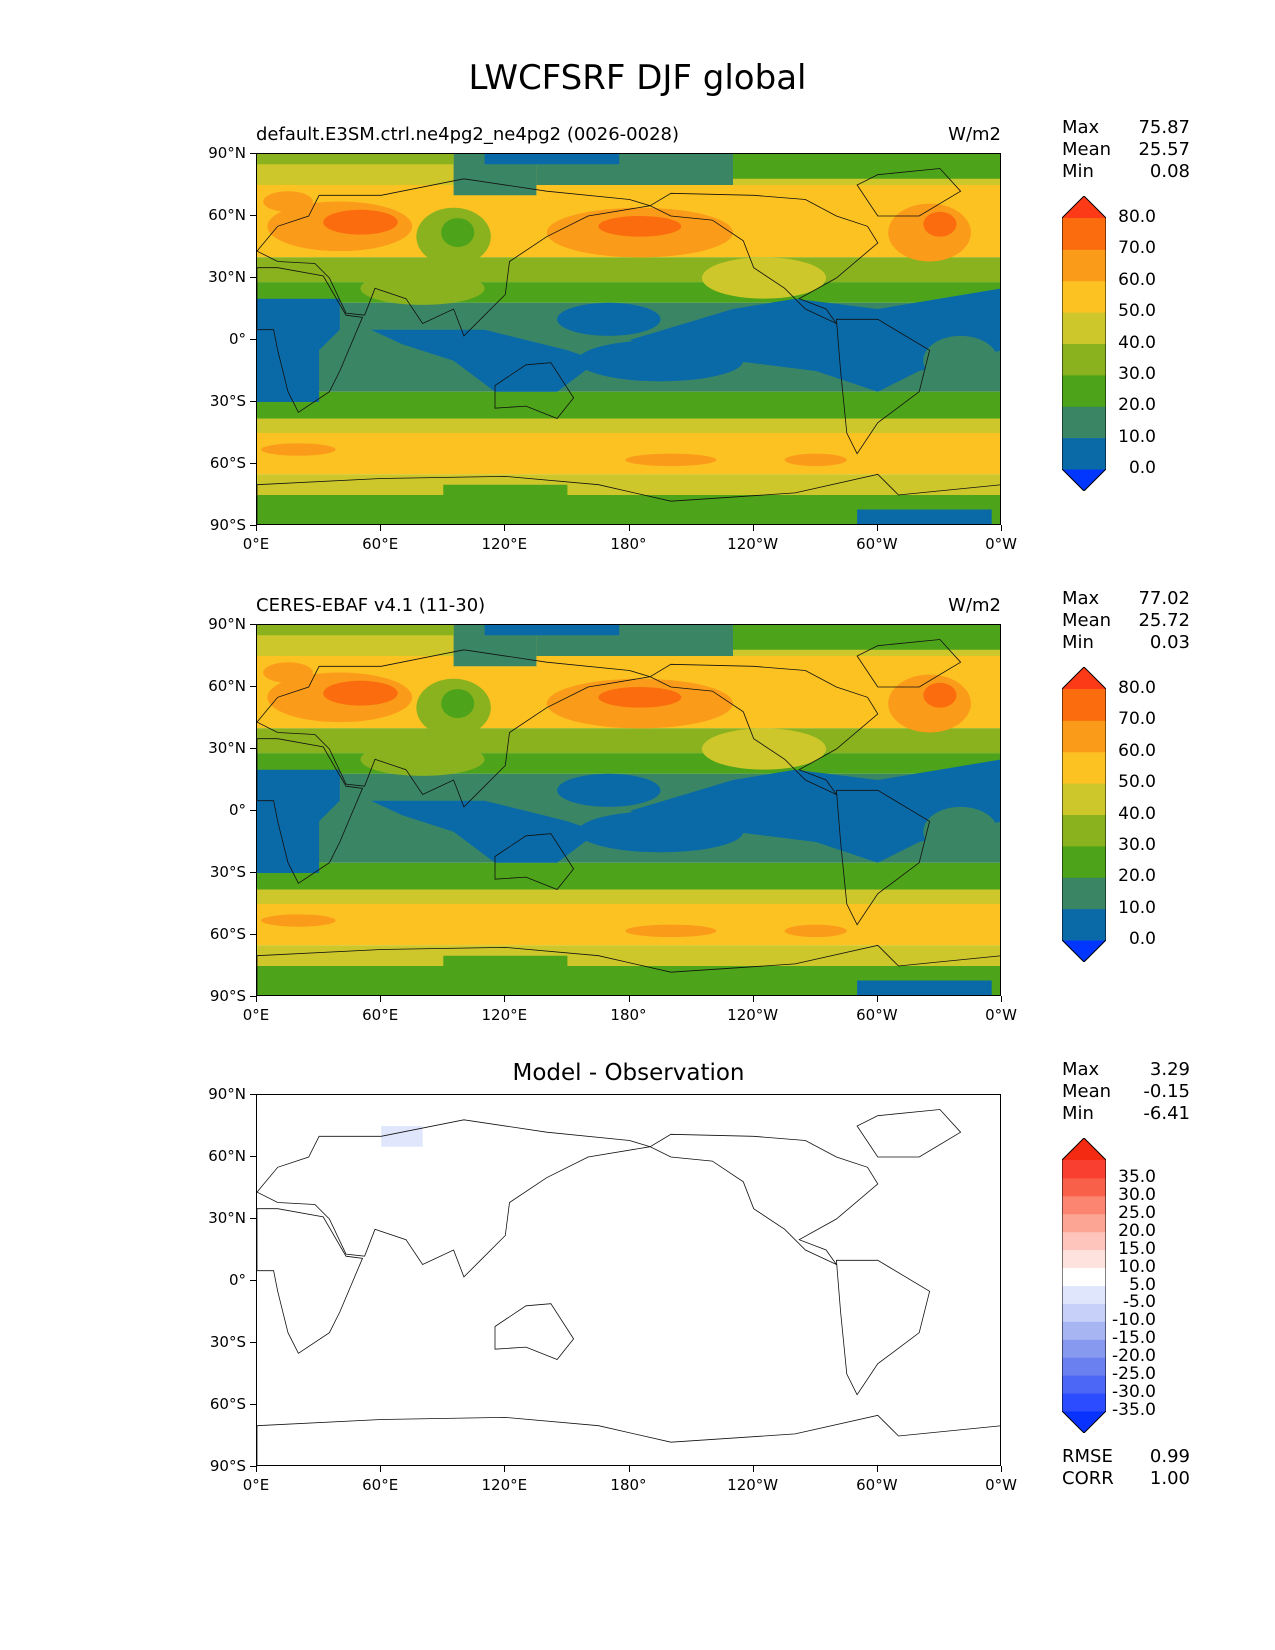  Describe the element at coordinates (974, 134) in the screenshot. I see `panel-1-units: W/m2` at that location.